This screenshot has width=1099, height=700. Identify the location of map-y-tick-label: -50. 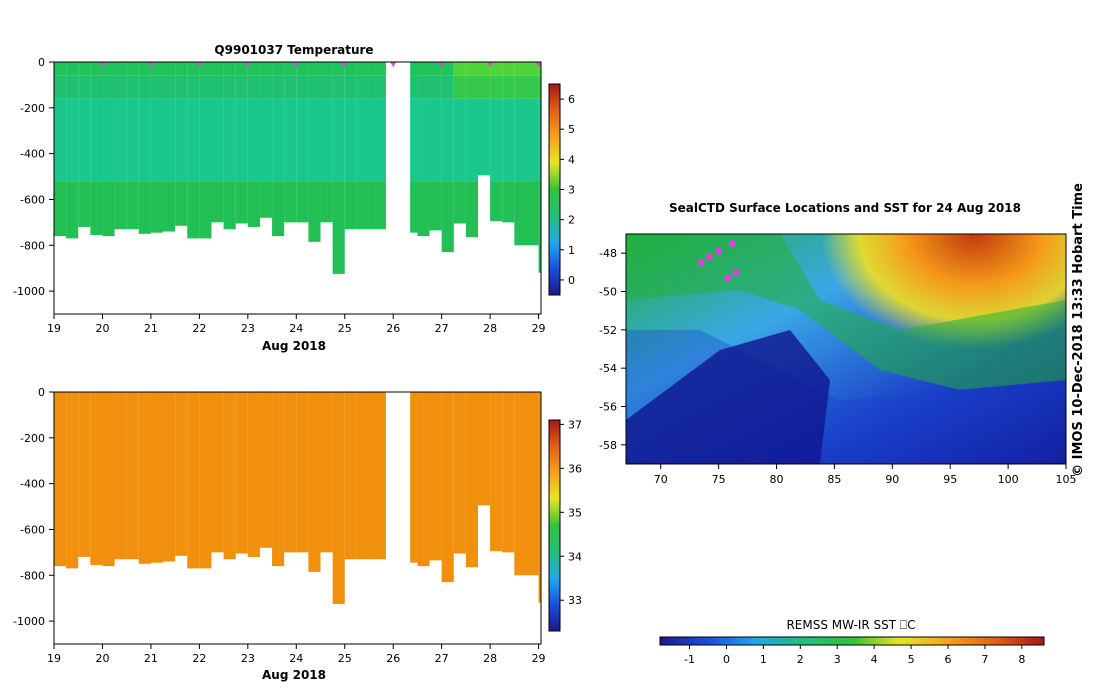
(608, 292).